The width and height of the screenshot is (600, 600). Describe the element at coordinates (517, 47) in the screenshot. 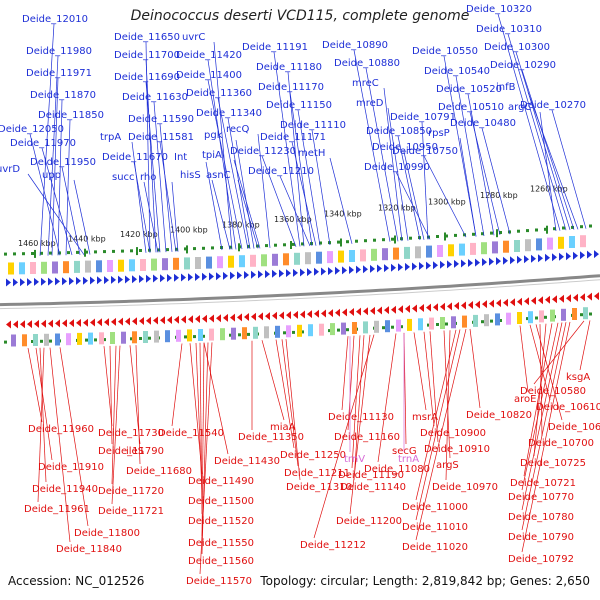

I see `forward-gene-label: Deide_10300` at that location.